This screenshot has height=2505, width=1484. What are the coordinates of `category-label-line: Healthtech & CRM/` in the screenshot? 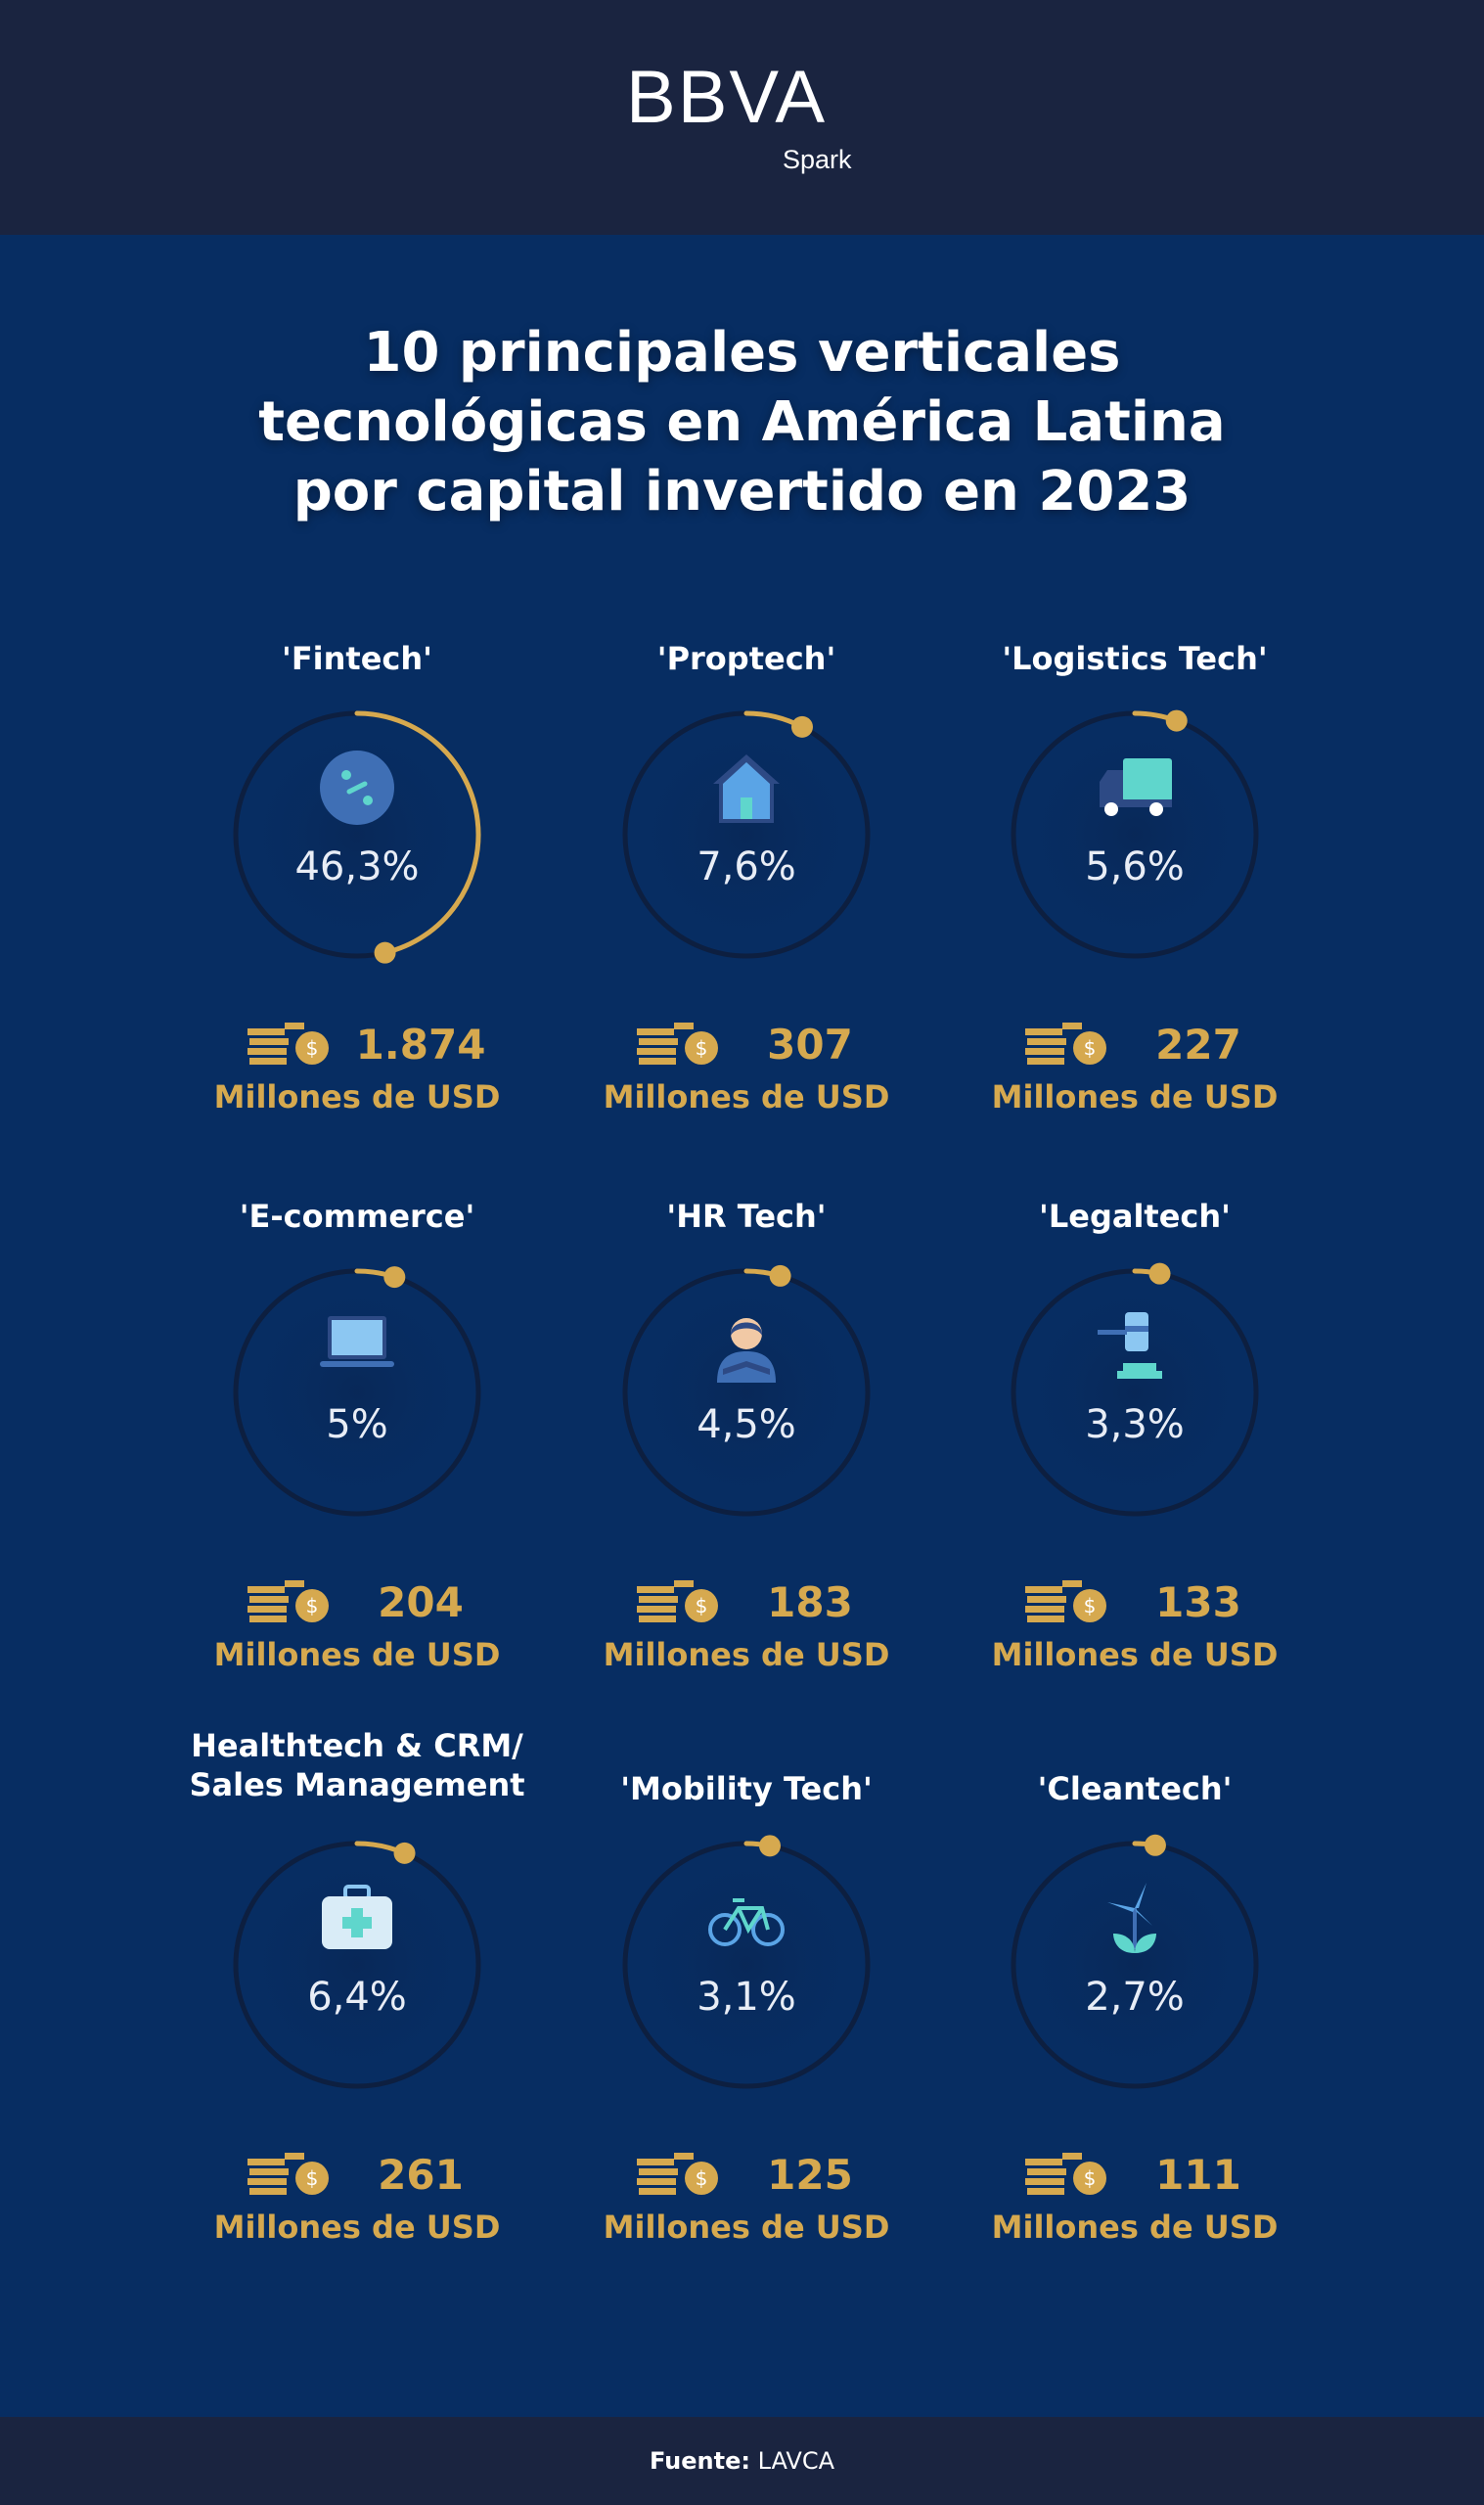 It's located at (357, 1745).